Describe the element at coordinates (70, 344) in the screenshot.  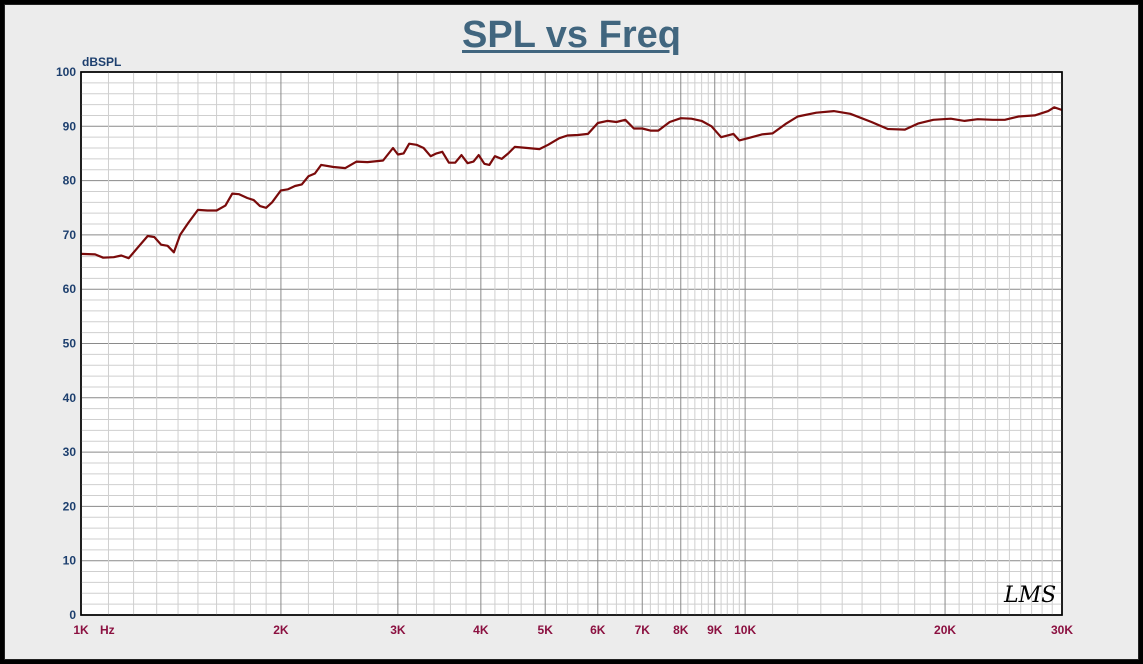
I see `y-tick-label: 50` at that location.